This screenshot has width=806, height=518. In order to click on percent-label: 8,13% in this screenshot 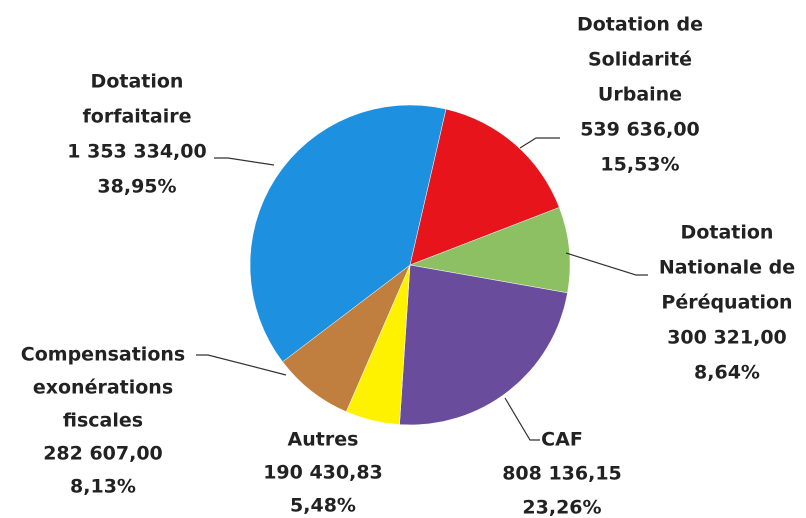, I will do `click(103, 487)`.